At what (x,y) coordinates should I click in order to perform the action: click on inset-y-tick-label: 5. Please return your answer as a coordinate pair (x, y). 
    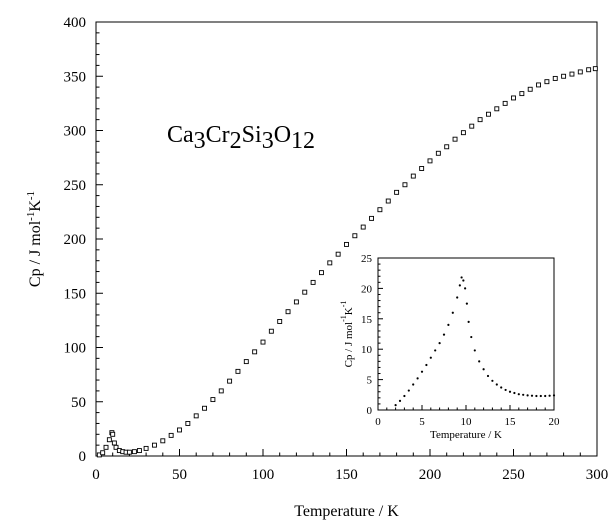
    Looking at the image, I should click on (370, 381).